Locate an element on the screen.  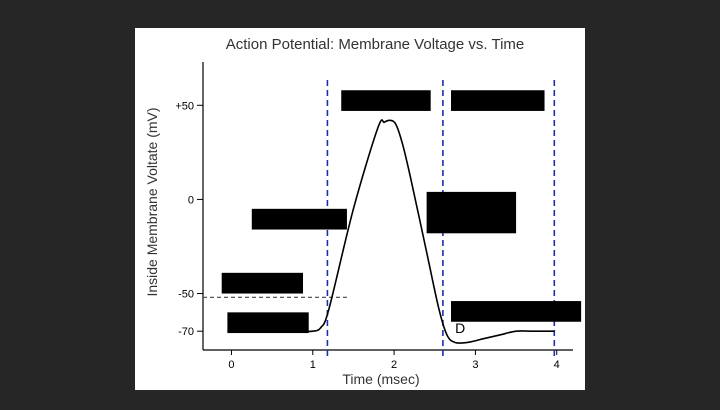
x-tick-label: 4 is located at coordinates (557, 365).